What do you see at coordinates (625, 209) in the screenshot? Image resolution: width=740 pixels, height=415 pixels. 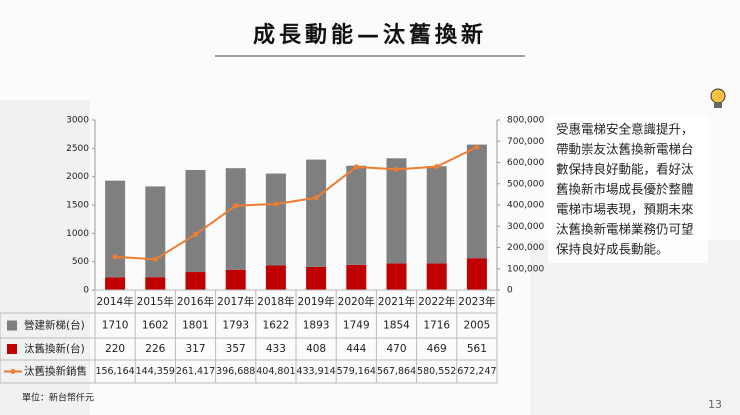 I see `commentary-line: 電梯市場表現，預期未來` at bounding box center [625, 209].